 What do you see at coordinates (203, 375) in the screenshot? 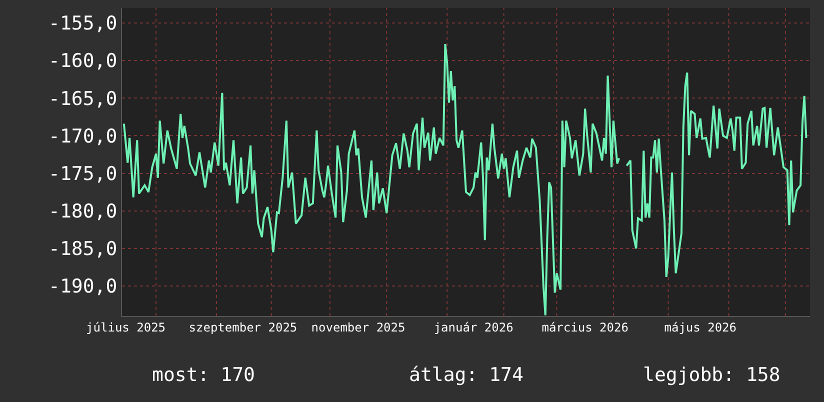
I see `text: most: 170` at bounding box center [203, 375].